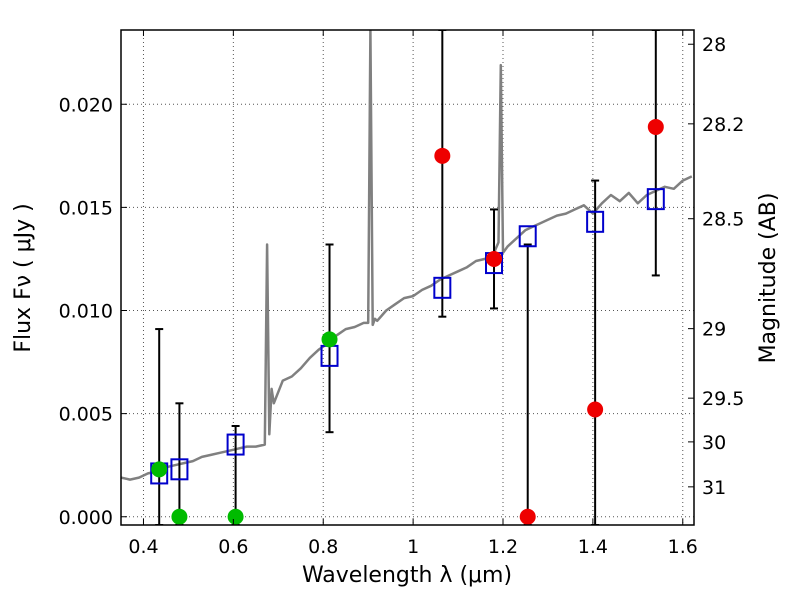 This screenshot has height=600, width=800. I want to click on x-tick-label: 1.4, so click(593, 547).